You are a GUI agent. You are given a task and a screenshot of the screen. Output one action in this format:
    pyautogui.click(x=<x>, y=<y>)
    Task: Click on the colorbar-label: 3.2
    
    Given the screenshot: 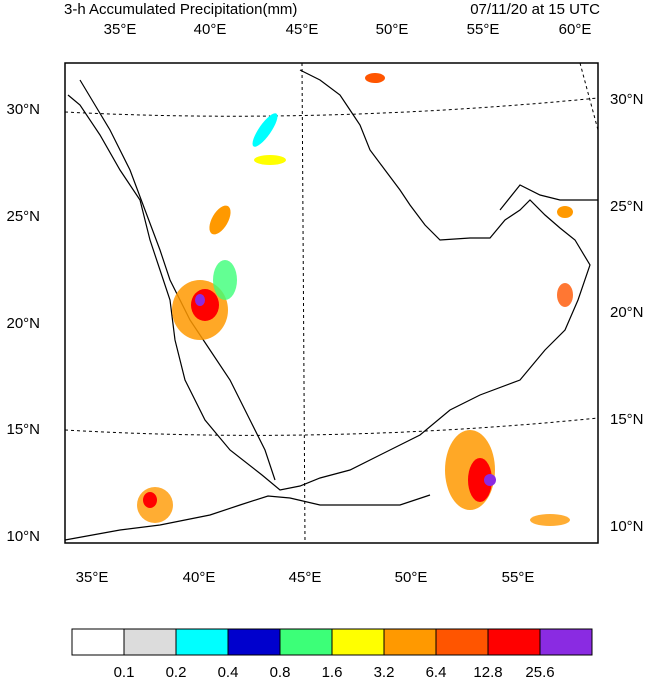 What is the action you would take?
    pyautogui.click(x=384, y=672)
    